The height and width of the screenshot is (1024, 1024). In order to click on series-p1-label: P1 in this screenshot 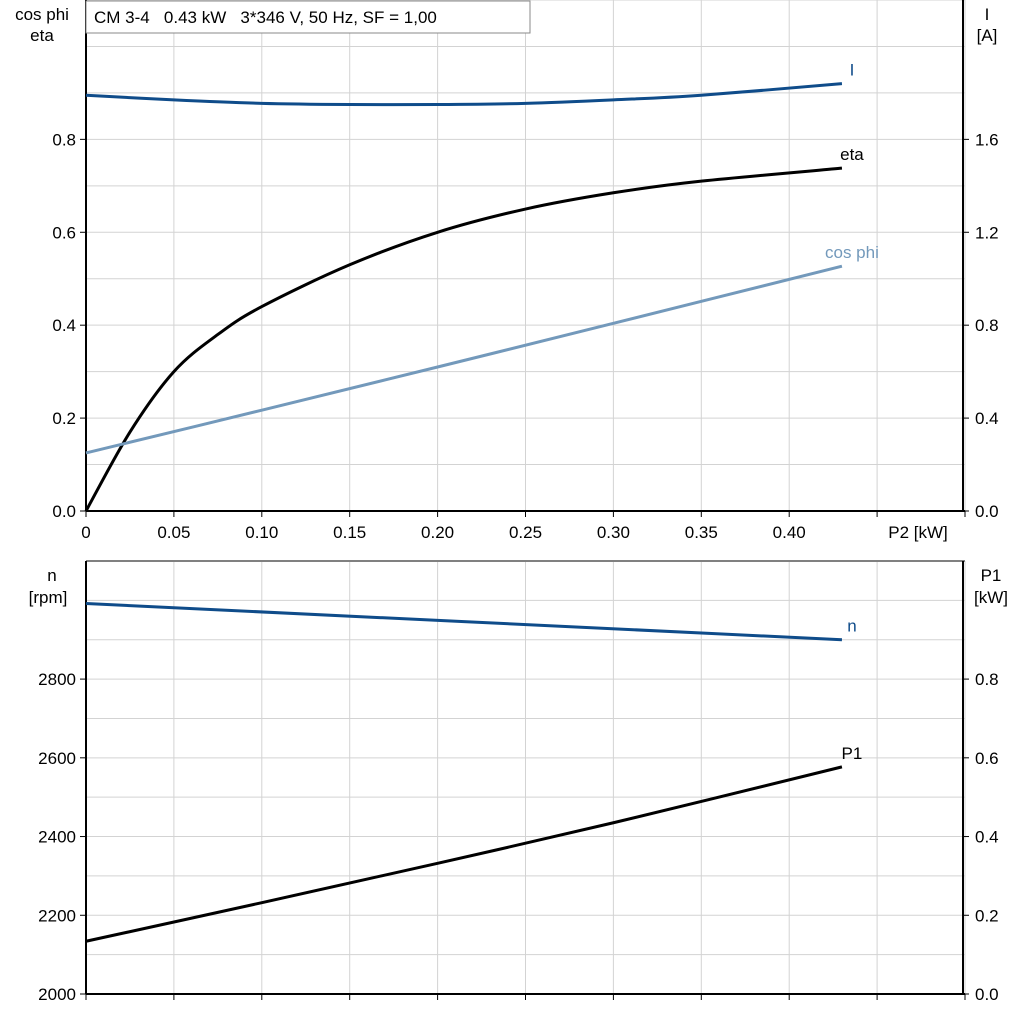, I will do `click(852, 753)`.